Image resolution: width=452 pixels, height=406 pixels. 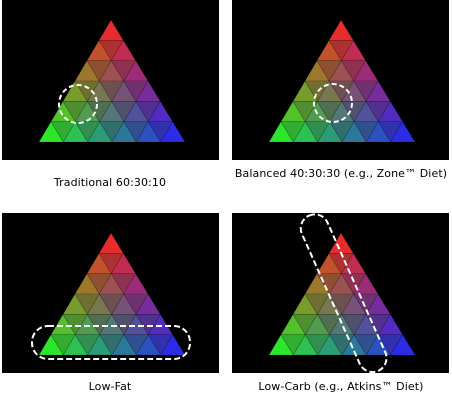 I want to click on color-triangle-low-fat, so click(x=111, y=296).